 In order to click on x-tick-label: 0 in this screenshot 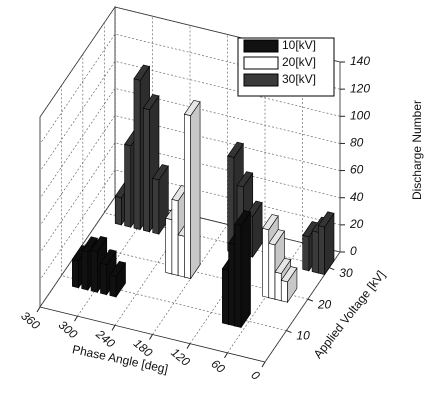, I will do `click(255, 375)`.